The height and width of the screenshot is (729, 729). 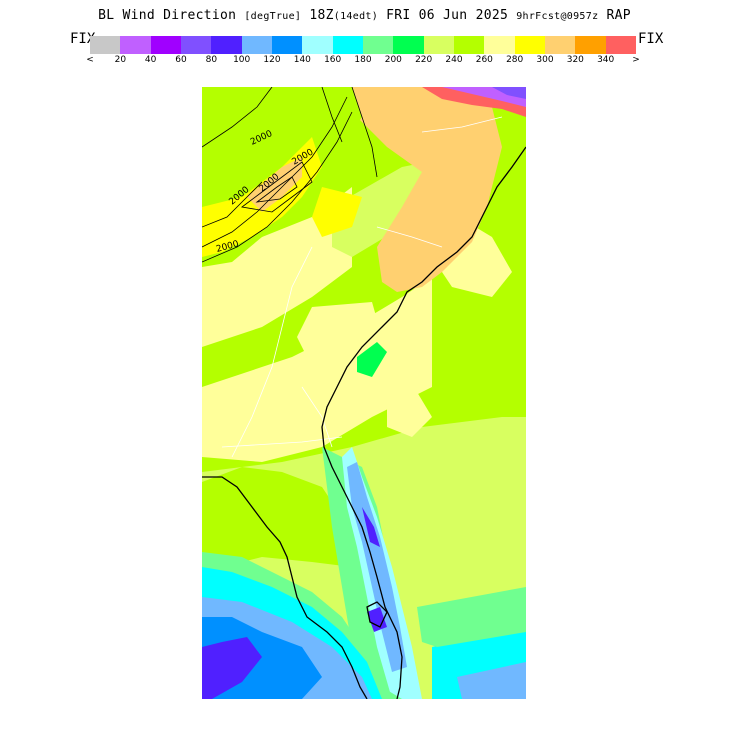 What do you see at coordinates (424, 60) in the screenshot?
I see `scale-tick-label: 220` at bounding box center [424, 60].